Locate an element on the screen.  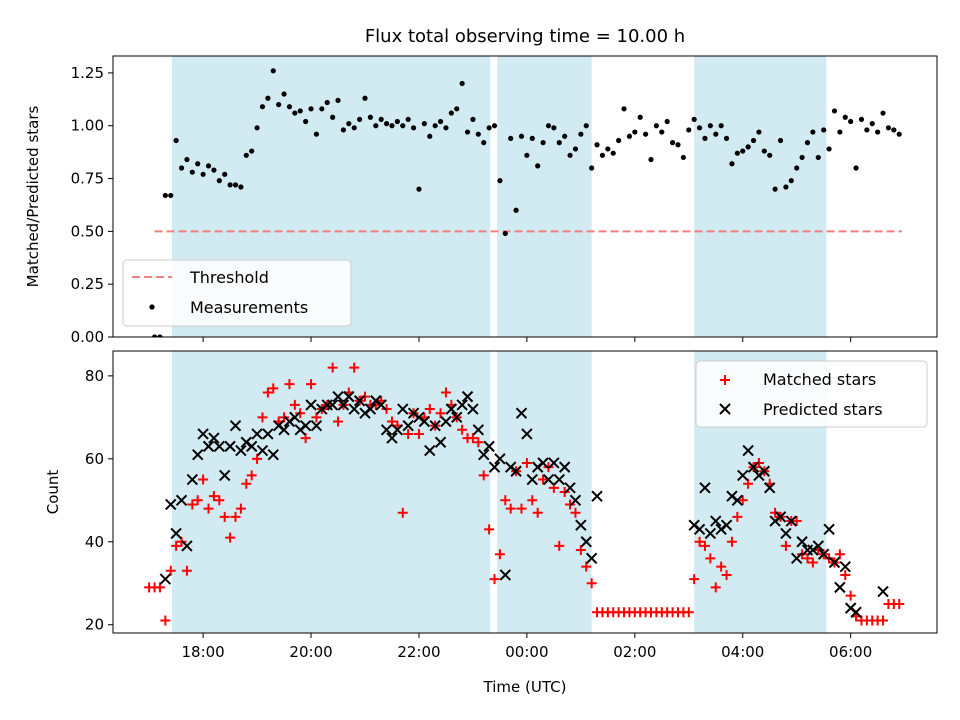
legend-measurements-swatch is located at coordinates (152, 307).